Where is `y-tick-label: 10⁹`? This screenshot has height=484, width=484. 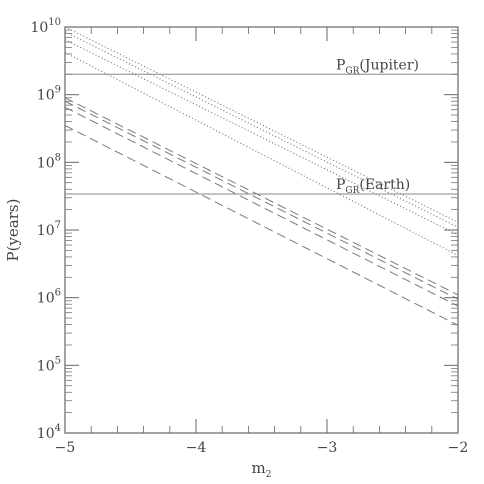 y-tick-label: 10⁹ is located at coordinates (49, 94).